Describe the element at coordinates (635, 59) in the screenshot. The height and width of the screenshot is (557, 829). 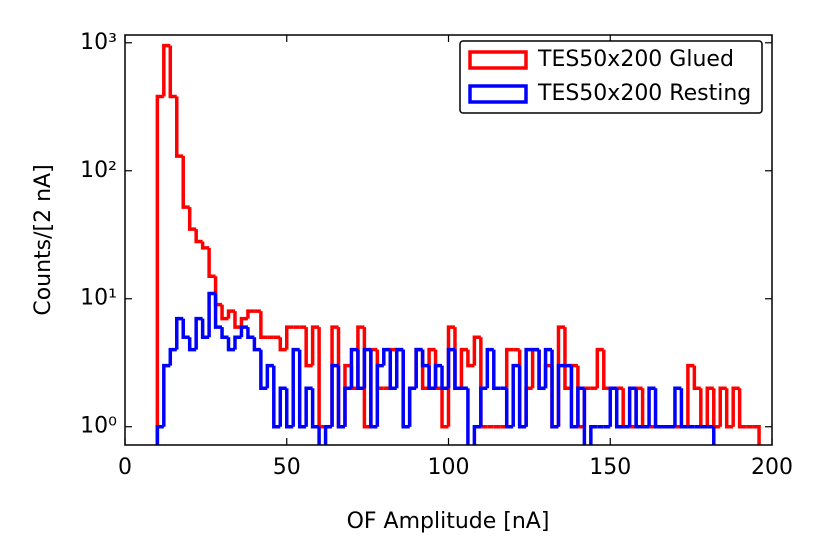
I see `legend-label: TES50x200 Glued` at that location.